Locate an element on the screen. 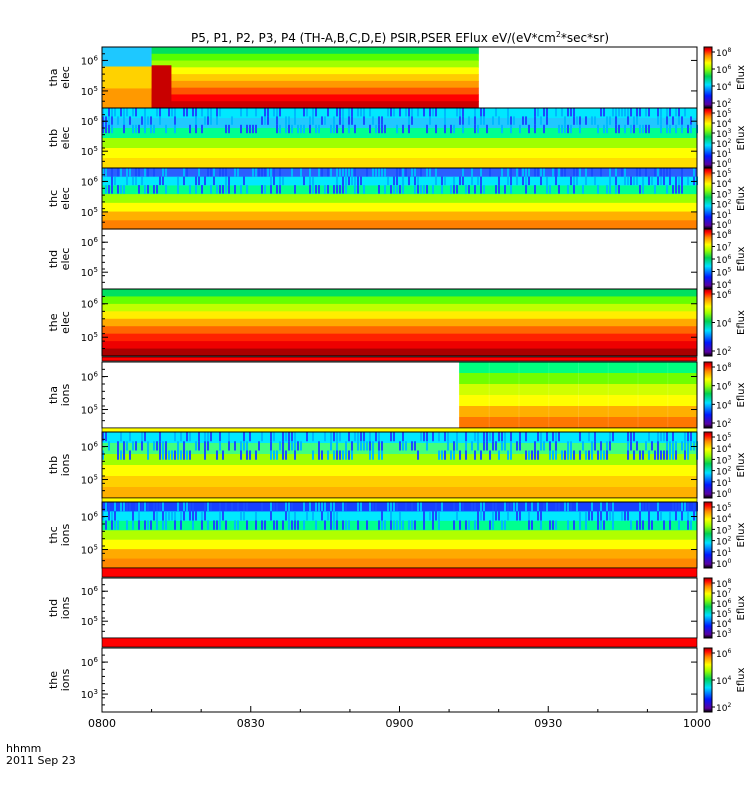 The height and width of the screenshot is (800, 750). heatmap-early-mid is located at coordinates (127, 77).